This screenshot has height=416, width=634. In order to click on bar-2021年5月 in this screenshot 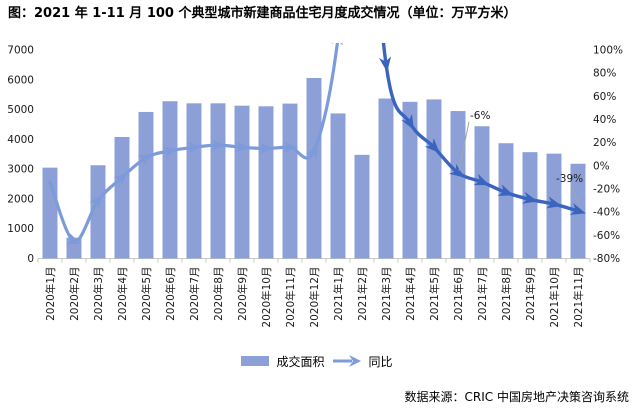, I will do `click(434, 179)`.